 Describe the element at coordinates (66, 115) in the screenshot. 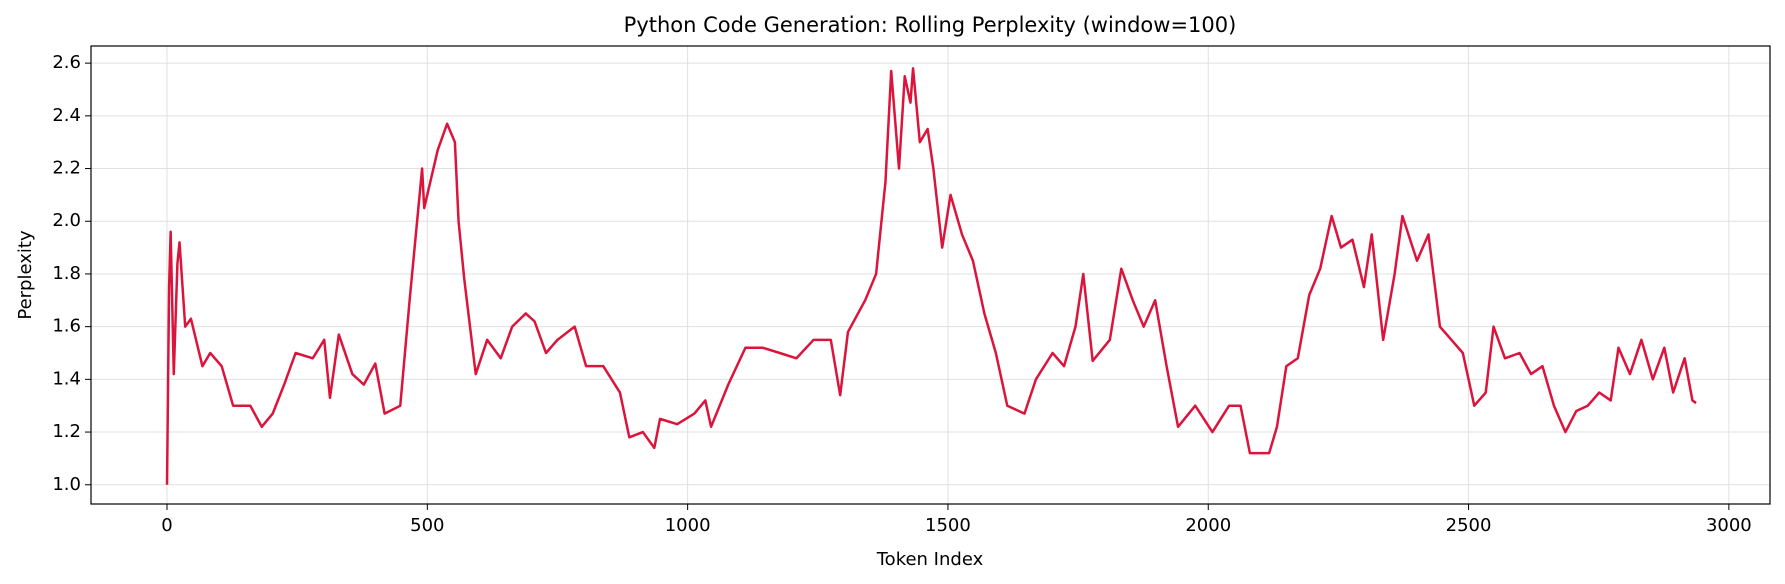

I see `y-tick-label: 2.4` at that location.